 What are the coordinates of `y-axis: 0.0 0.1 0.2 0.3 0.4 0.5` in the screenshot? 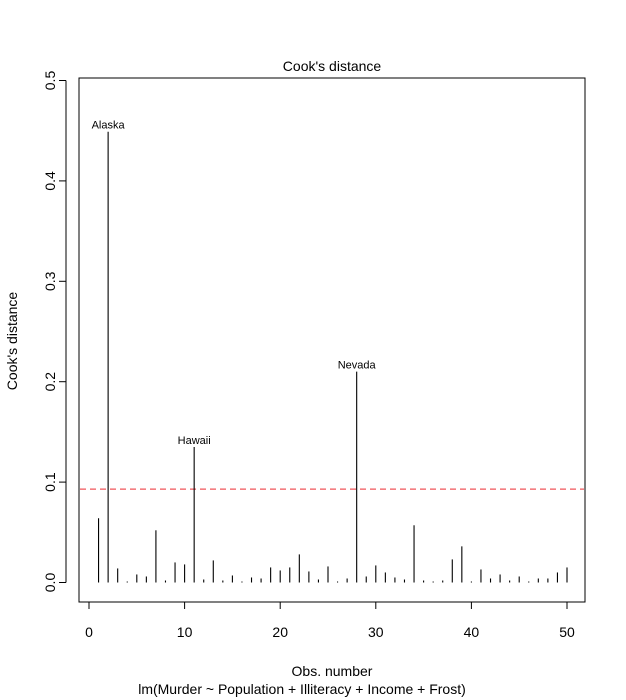 It's located at (54, 332).